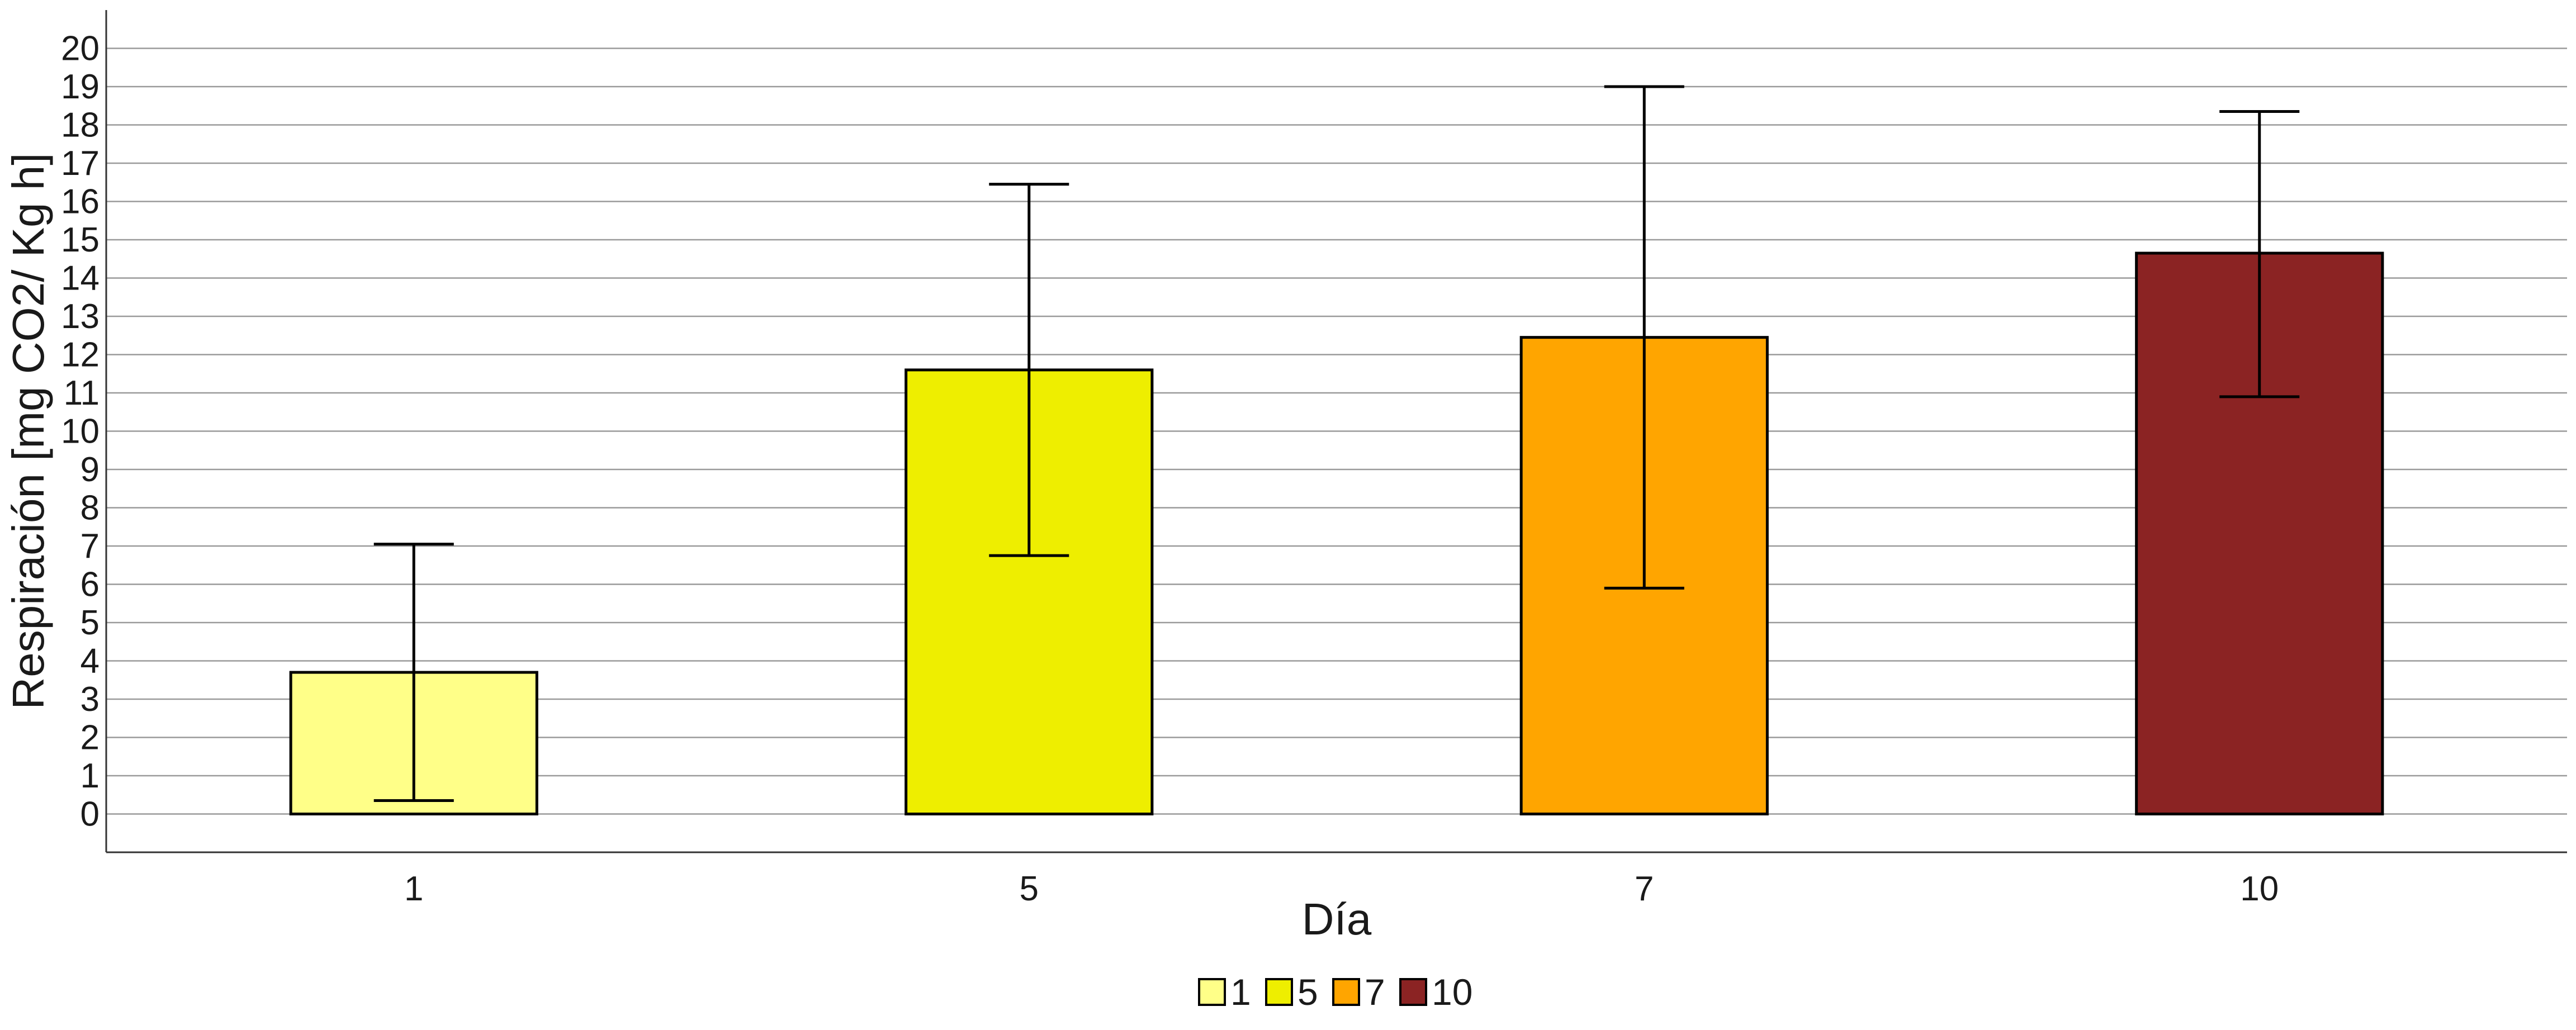  What do you see at coordinates (413, 889) in the screenshot?
I see `x-tick-label: 1` at bounding box center [413, 889].